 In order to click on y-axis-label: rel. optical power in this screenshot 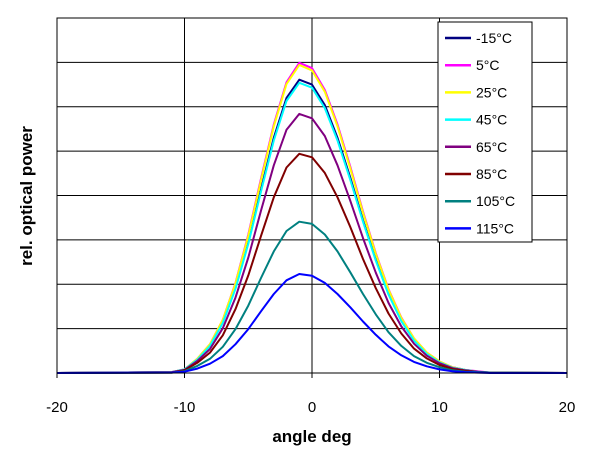, I will do `click(26, 196)`.